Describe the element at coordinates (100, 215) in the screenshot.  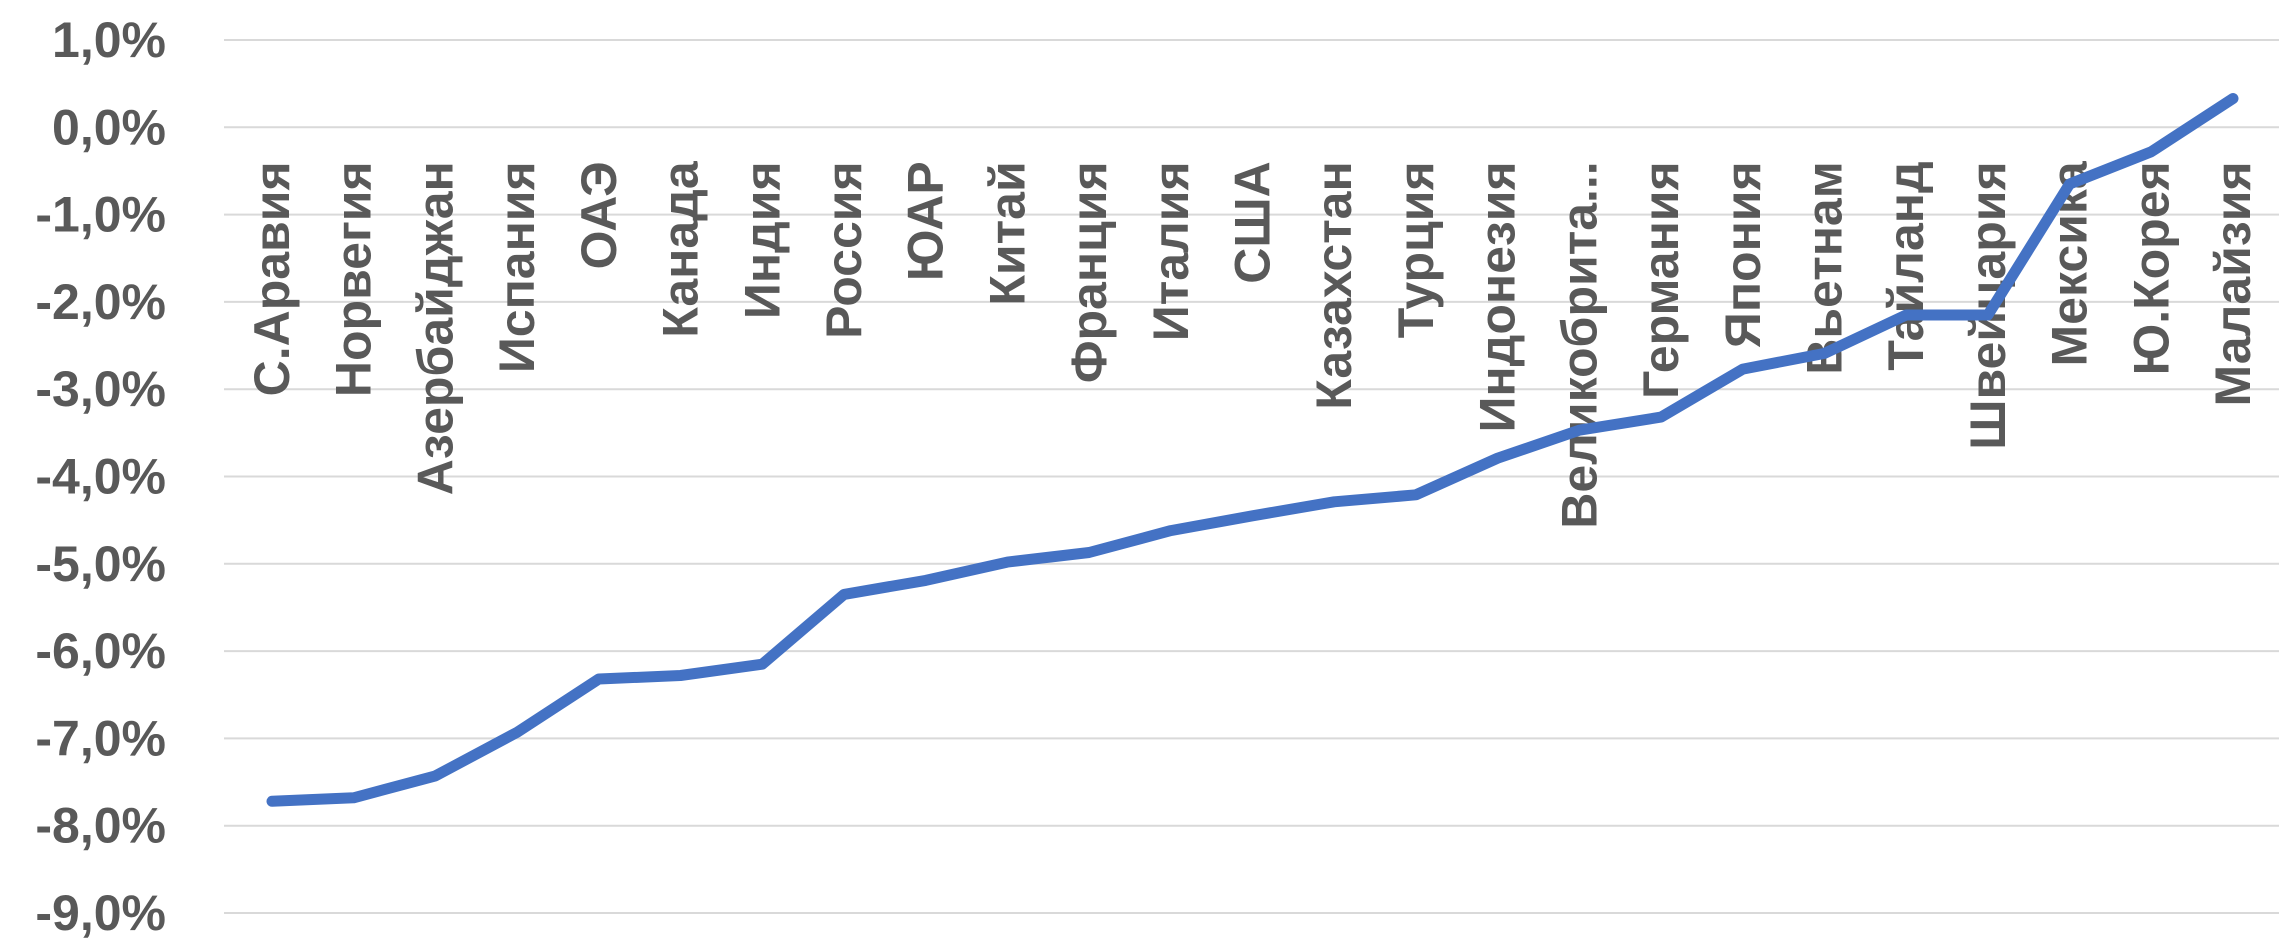
I see `y-tick-label: -1,0%` at that location.